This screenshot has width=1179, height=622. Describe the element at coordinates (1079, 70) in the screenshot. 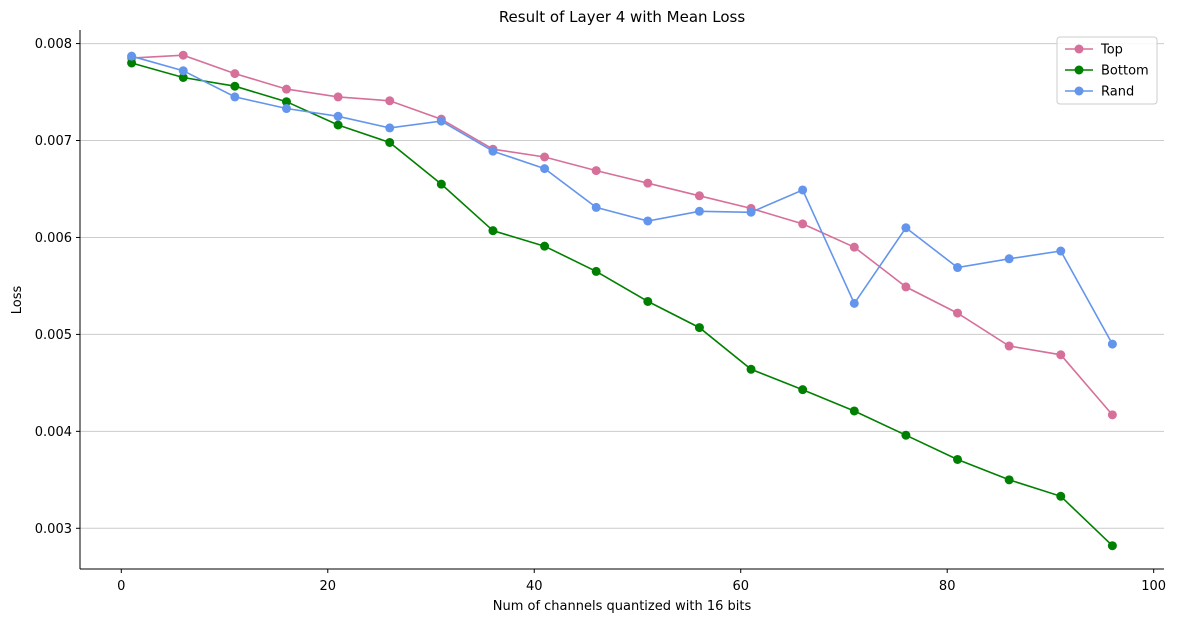

I see `legend-marker-bottom` at that location.